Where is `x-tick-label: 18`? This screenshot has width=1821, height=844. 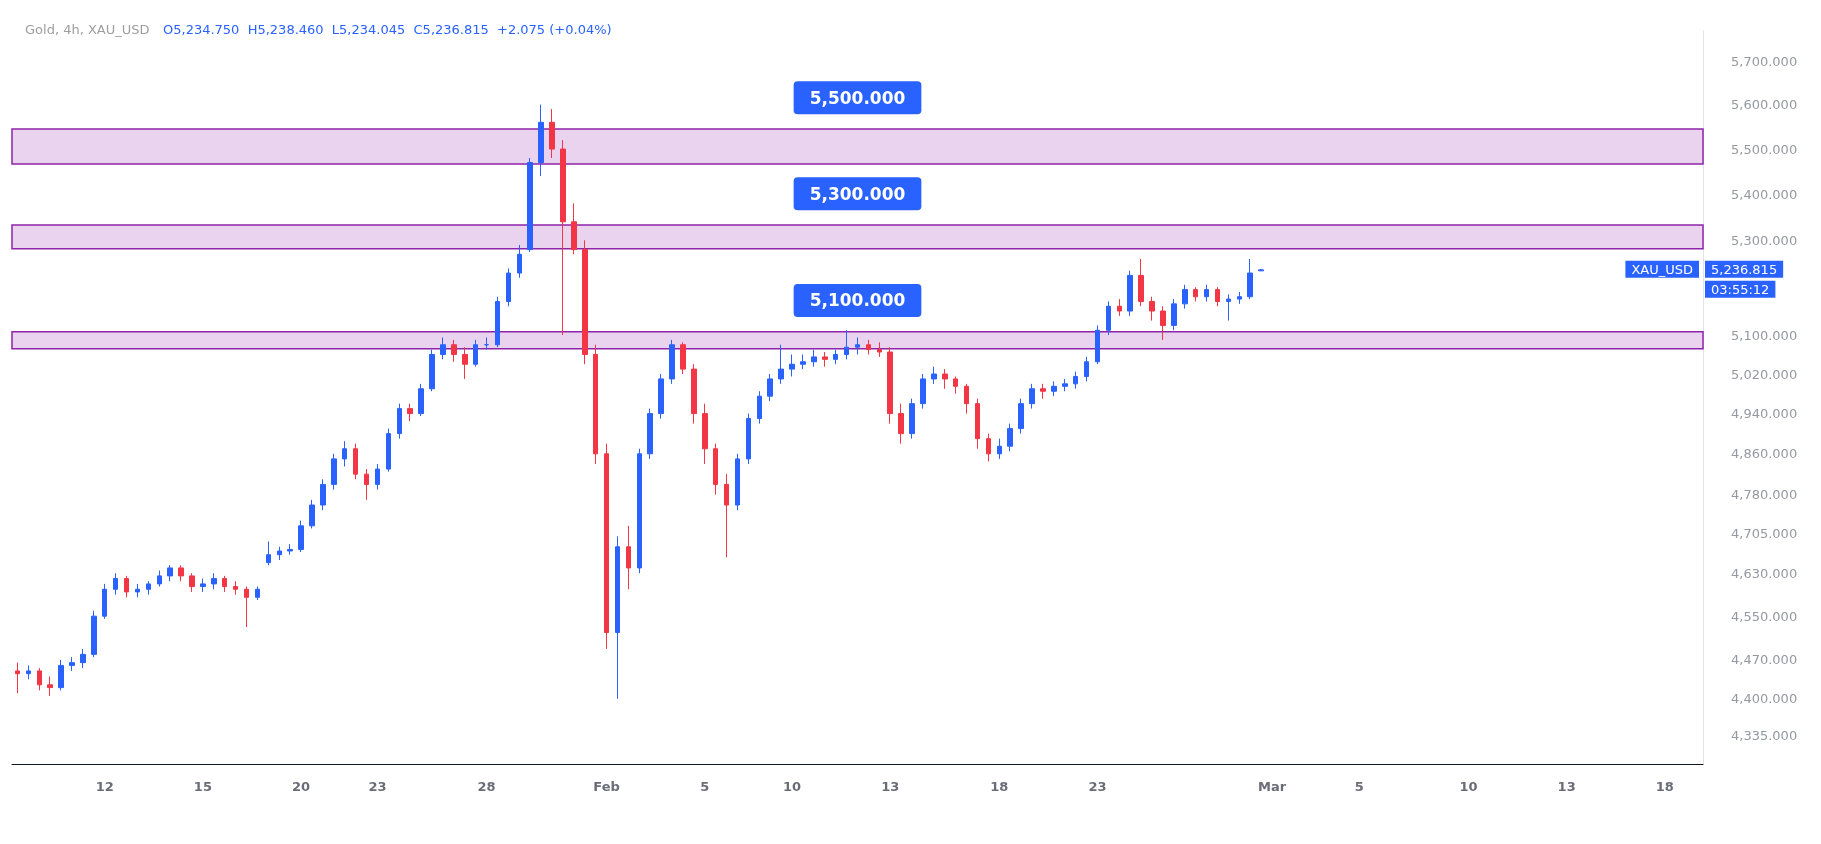 x-tick-label: 18 is located at coordinates (999, 786).